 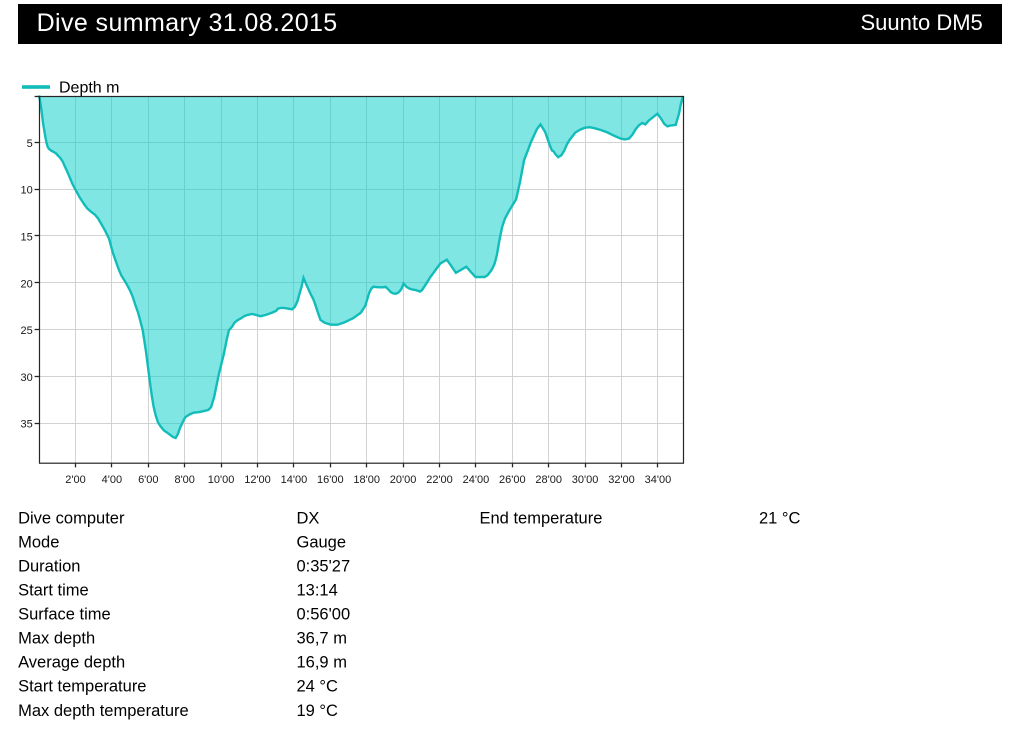 I want to click on svg-text: Max depth, so click(x=56, y=639).